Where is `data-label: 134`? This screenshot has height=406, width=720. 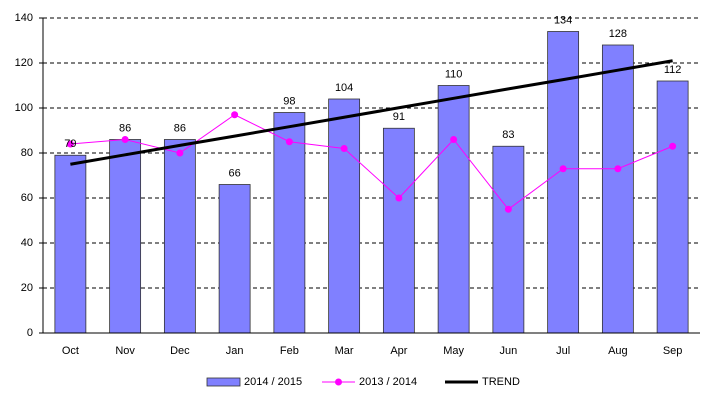 data-label: 134 is located at coordinates (563, 20).